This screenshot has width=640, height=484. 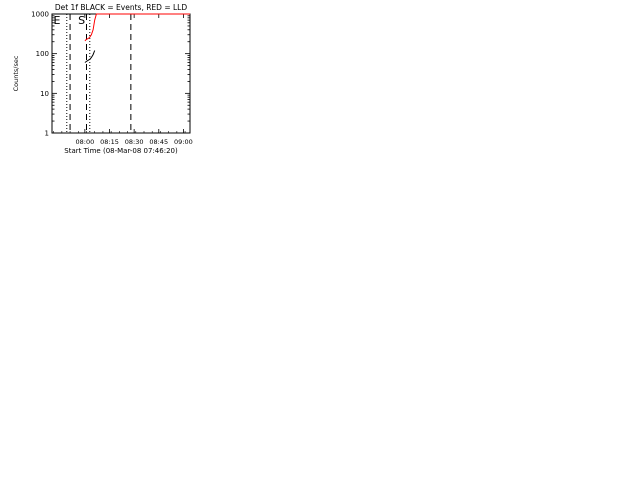 I want to click on marker-label: E, so click(x=56, y=20).